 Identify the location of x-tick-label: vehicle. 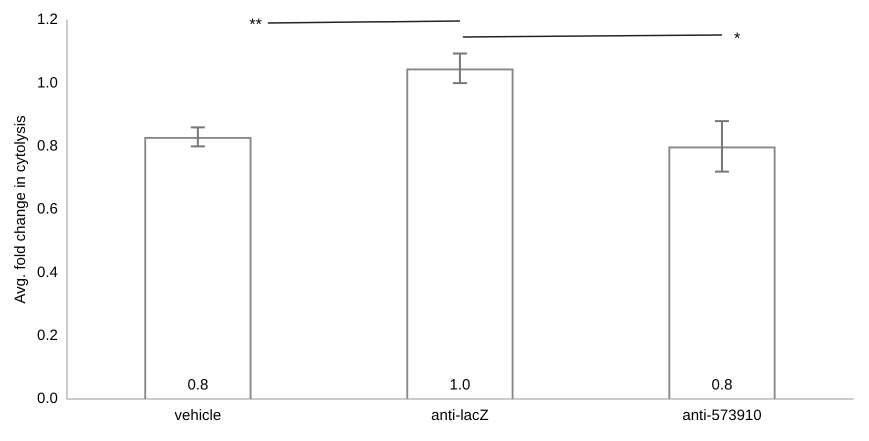
(198, 415).